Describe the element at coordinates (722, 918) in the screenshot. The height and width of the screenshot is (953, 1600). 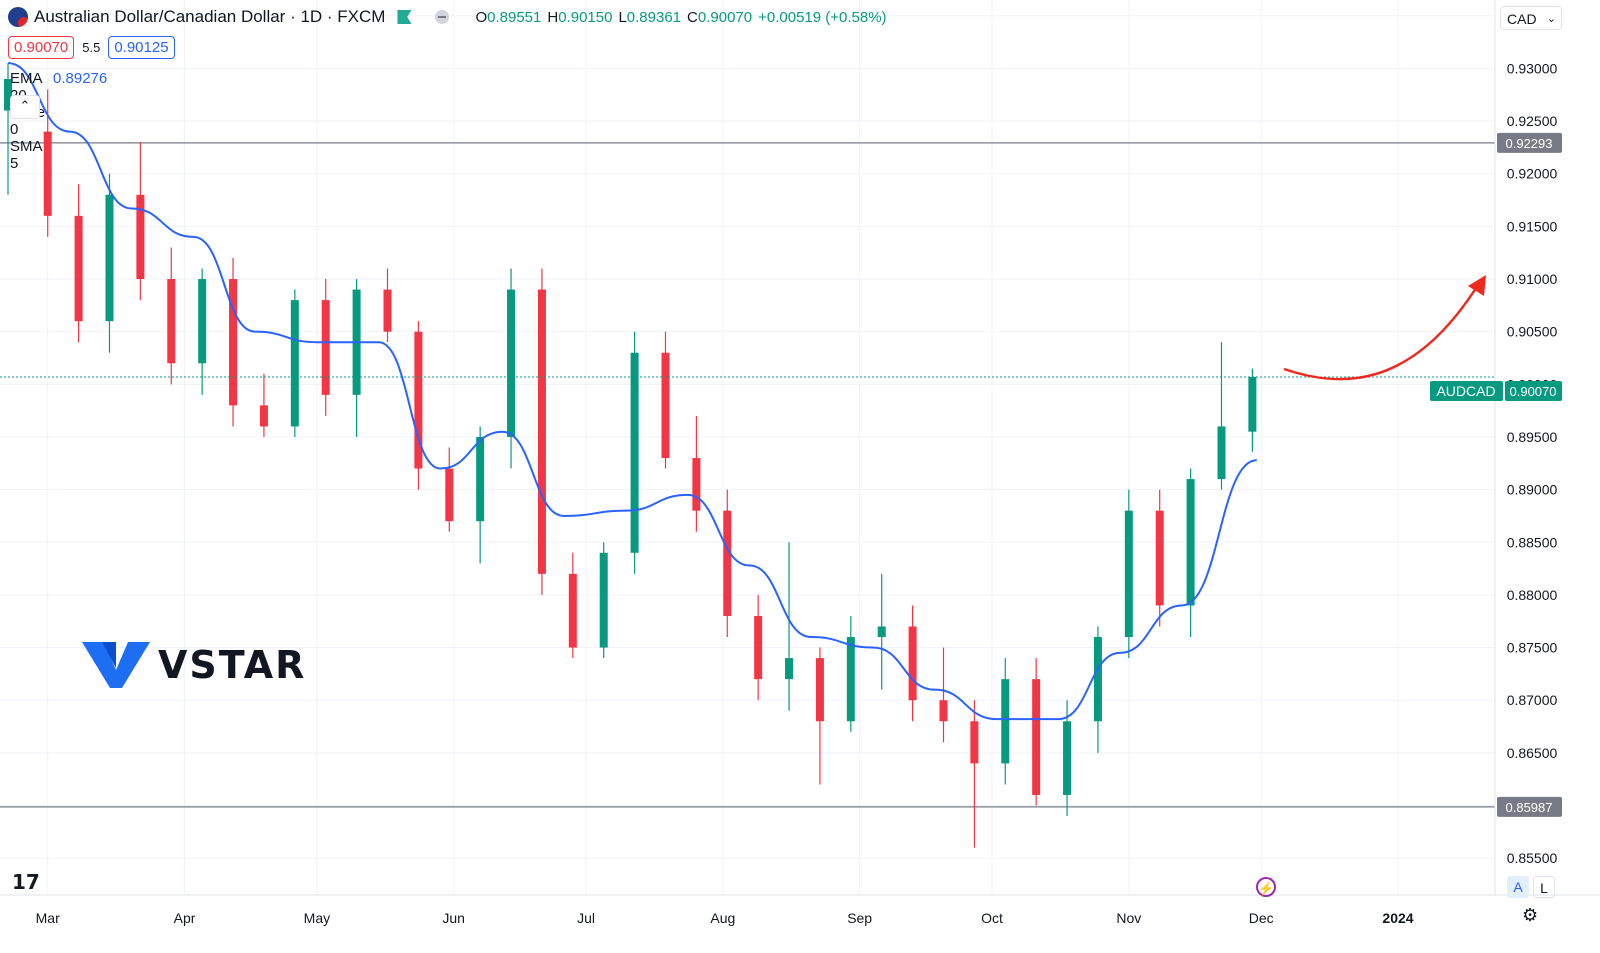
I see `x-tick-label: Aug` at that location.